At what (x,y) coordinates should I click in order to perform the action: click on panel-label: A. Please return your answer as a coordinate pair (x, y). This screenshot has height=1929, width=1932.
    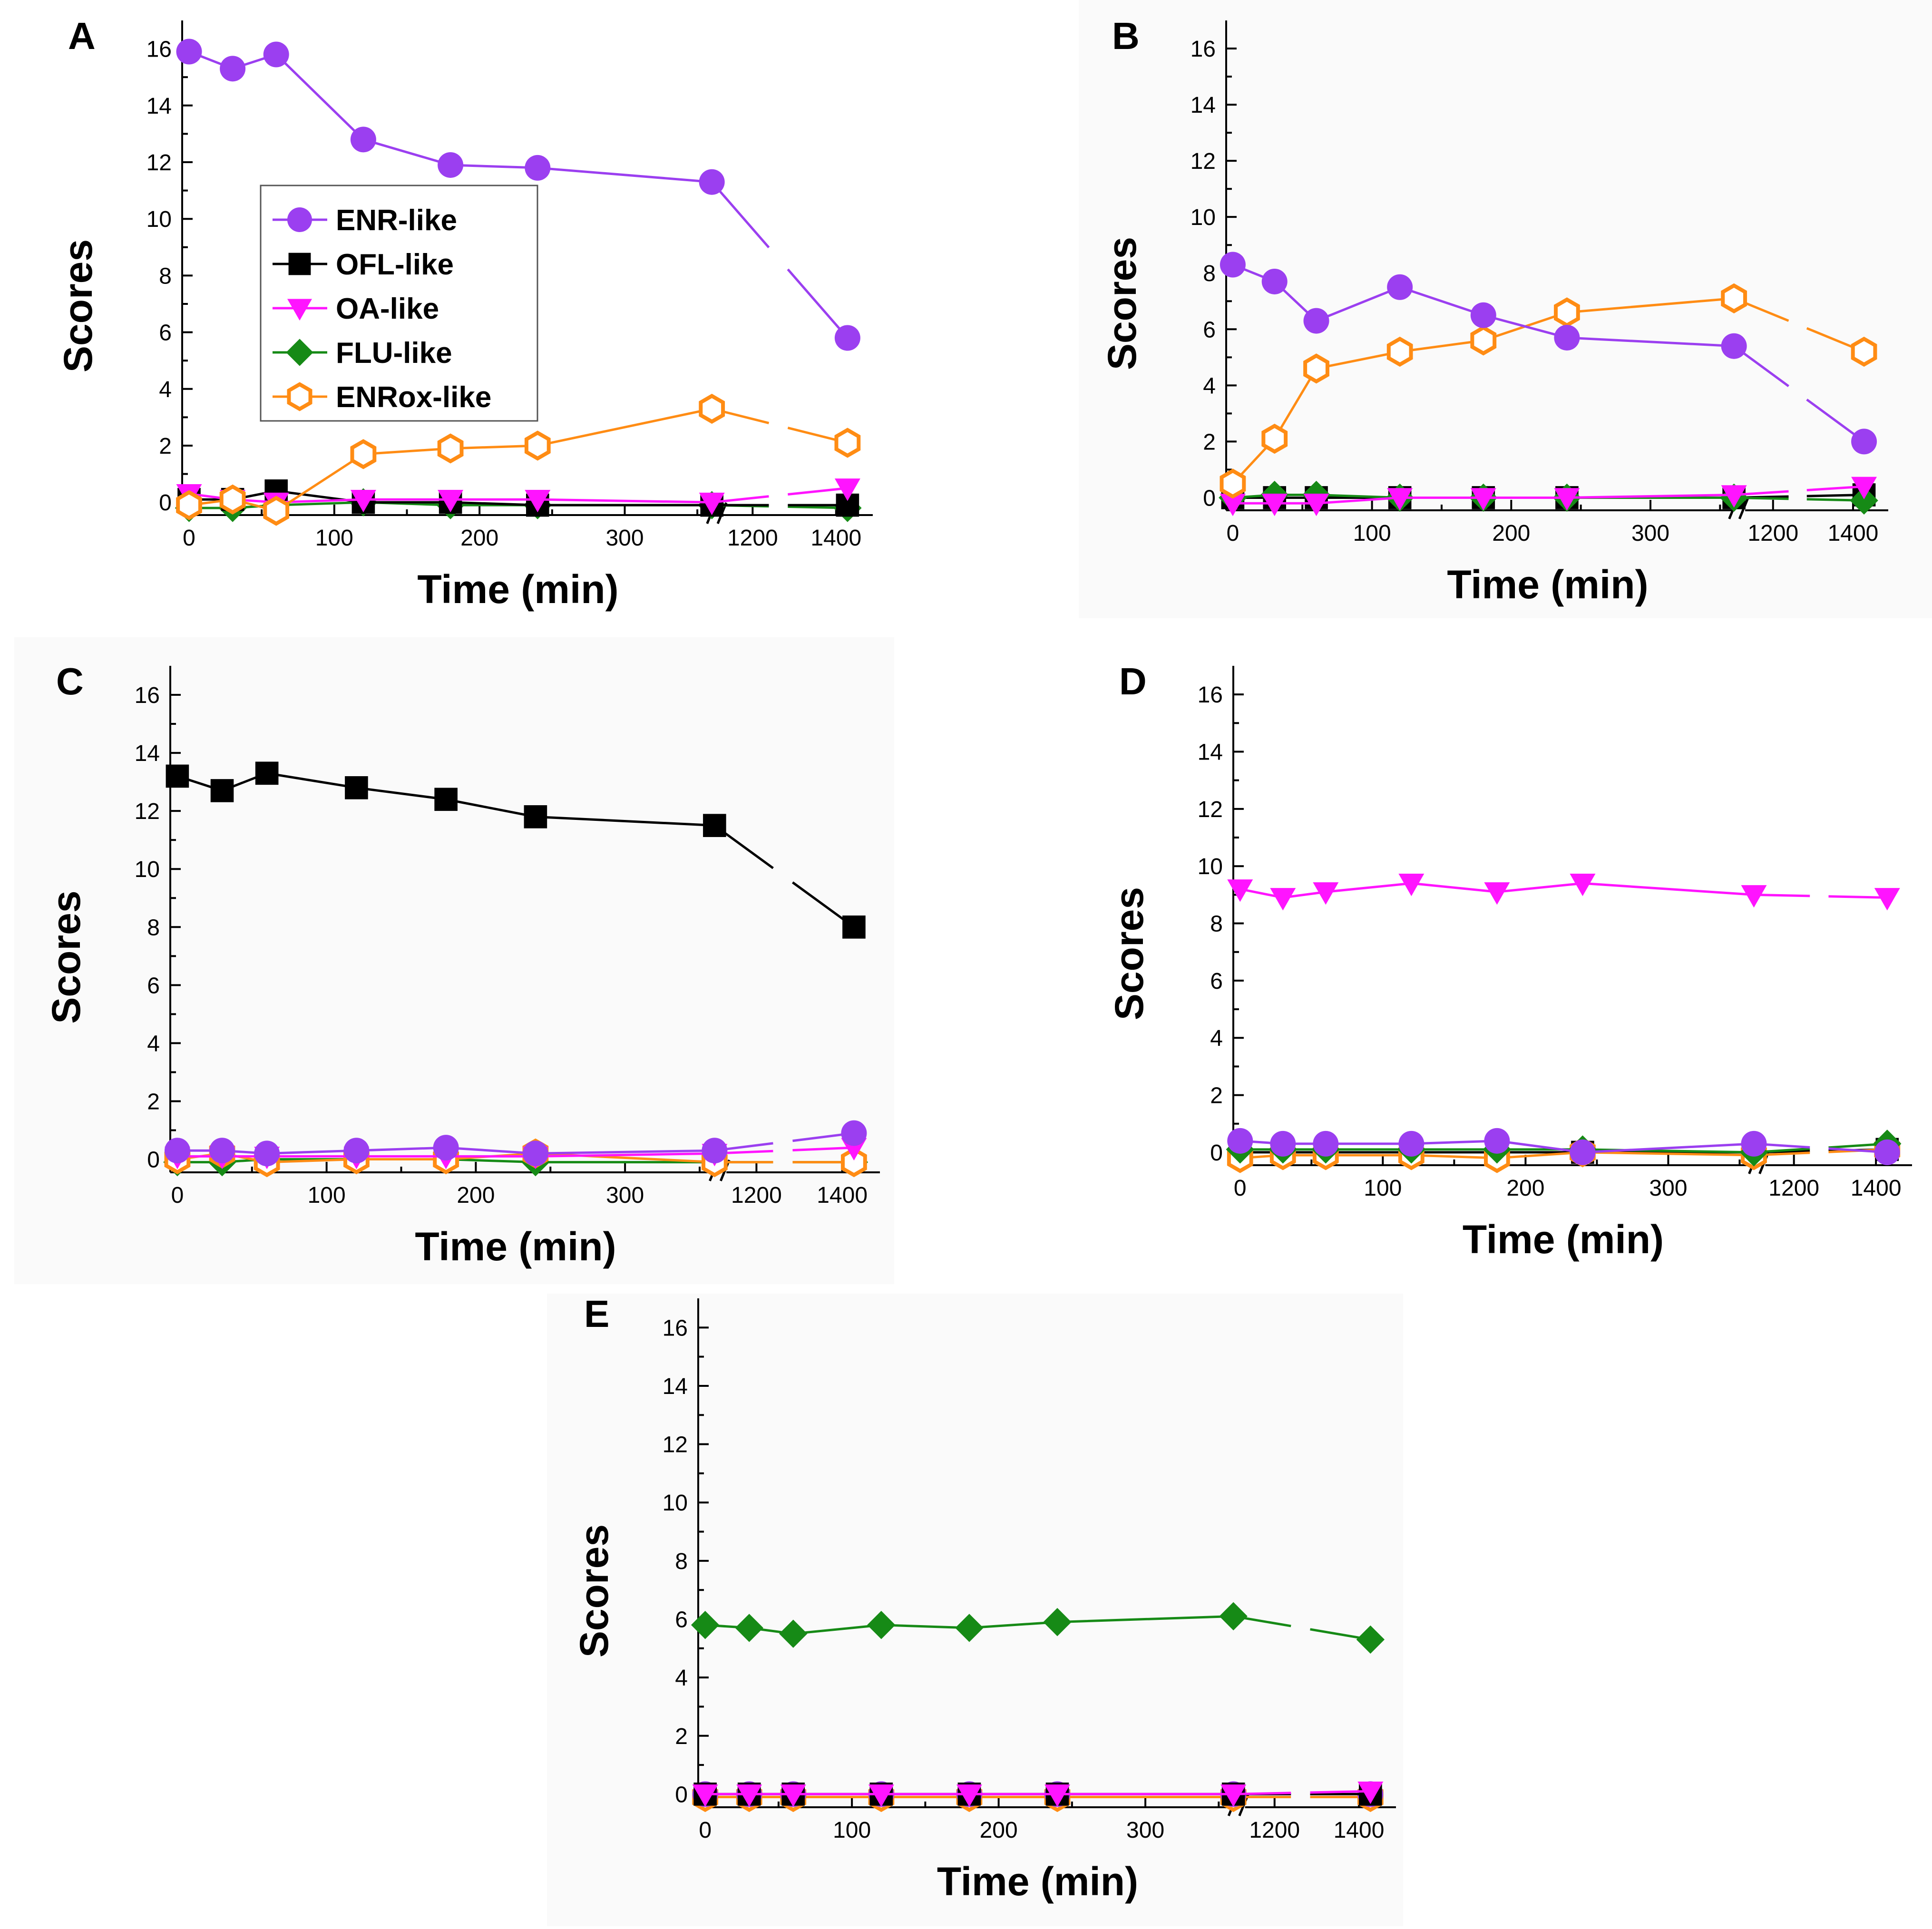
    Looking at the image, I should click on (82, 36).